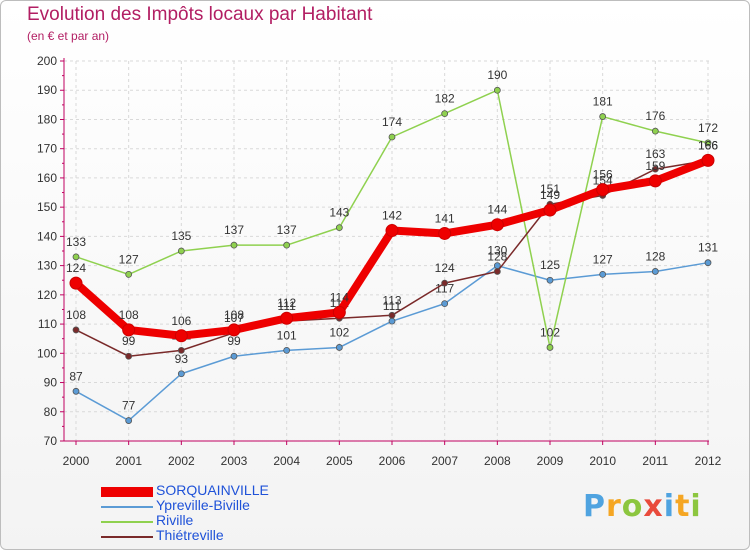 The image size is (750, 550). I want to click on data-label: 174, so click(392, 122).